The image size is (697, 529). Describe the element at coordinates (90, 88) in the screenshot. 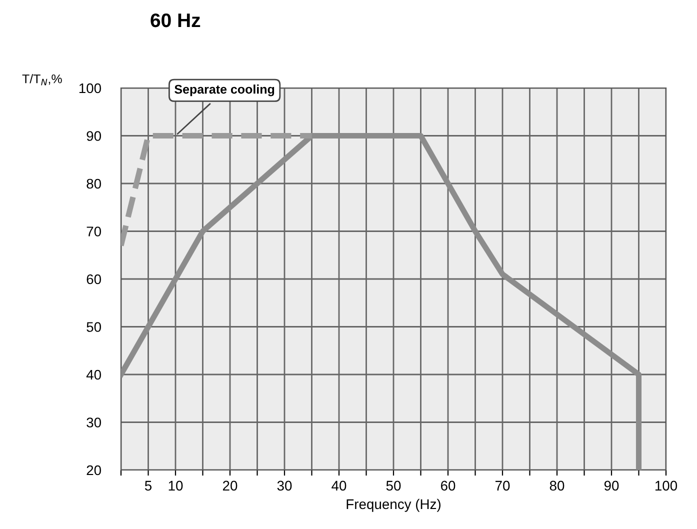

I see `y-tick-label: 100` at that location.